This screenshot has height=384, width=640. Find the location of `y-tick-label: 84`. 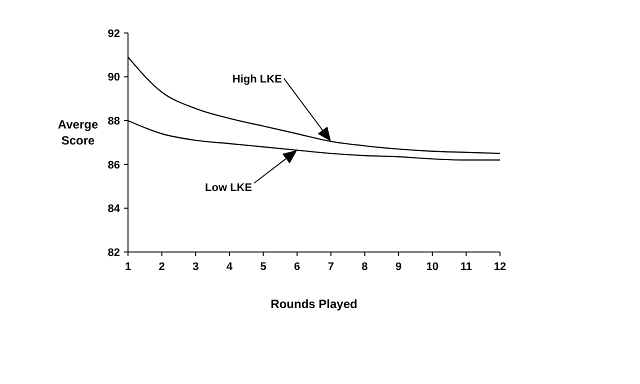

y-tick-label: 84 is located at coordinates (114, 209).